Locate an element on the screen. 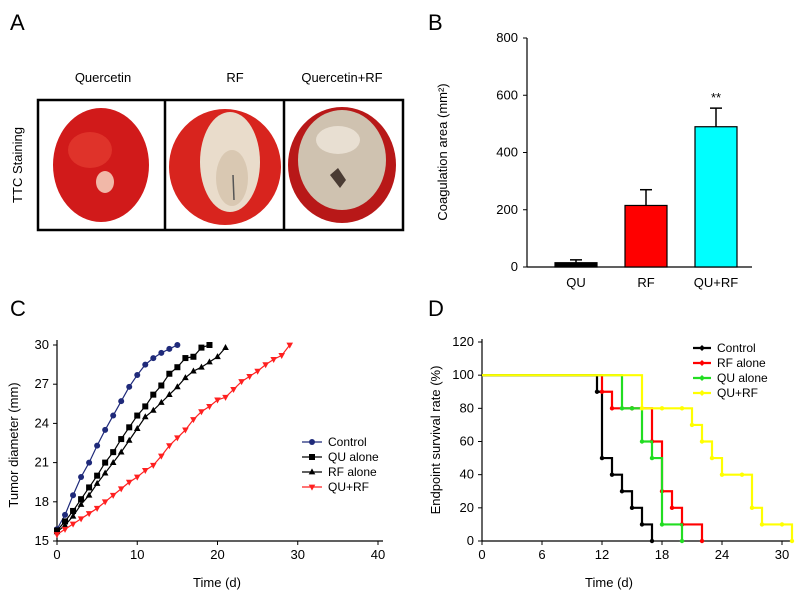 The width and height of the screenshot is (799, 596). y-tick-label: 18 is located at coordinates (42, 501).